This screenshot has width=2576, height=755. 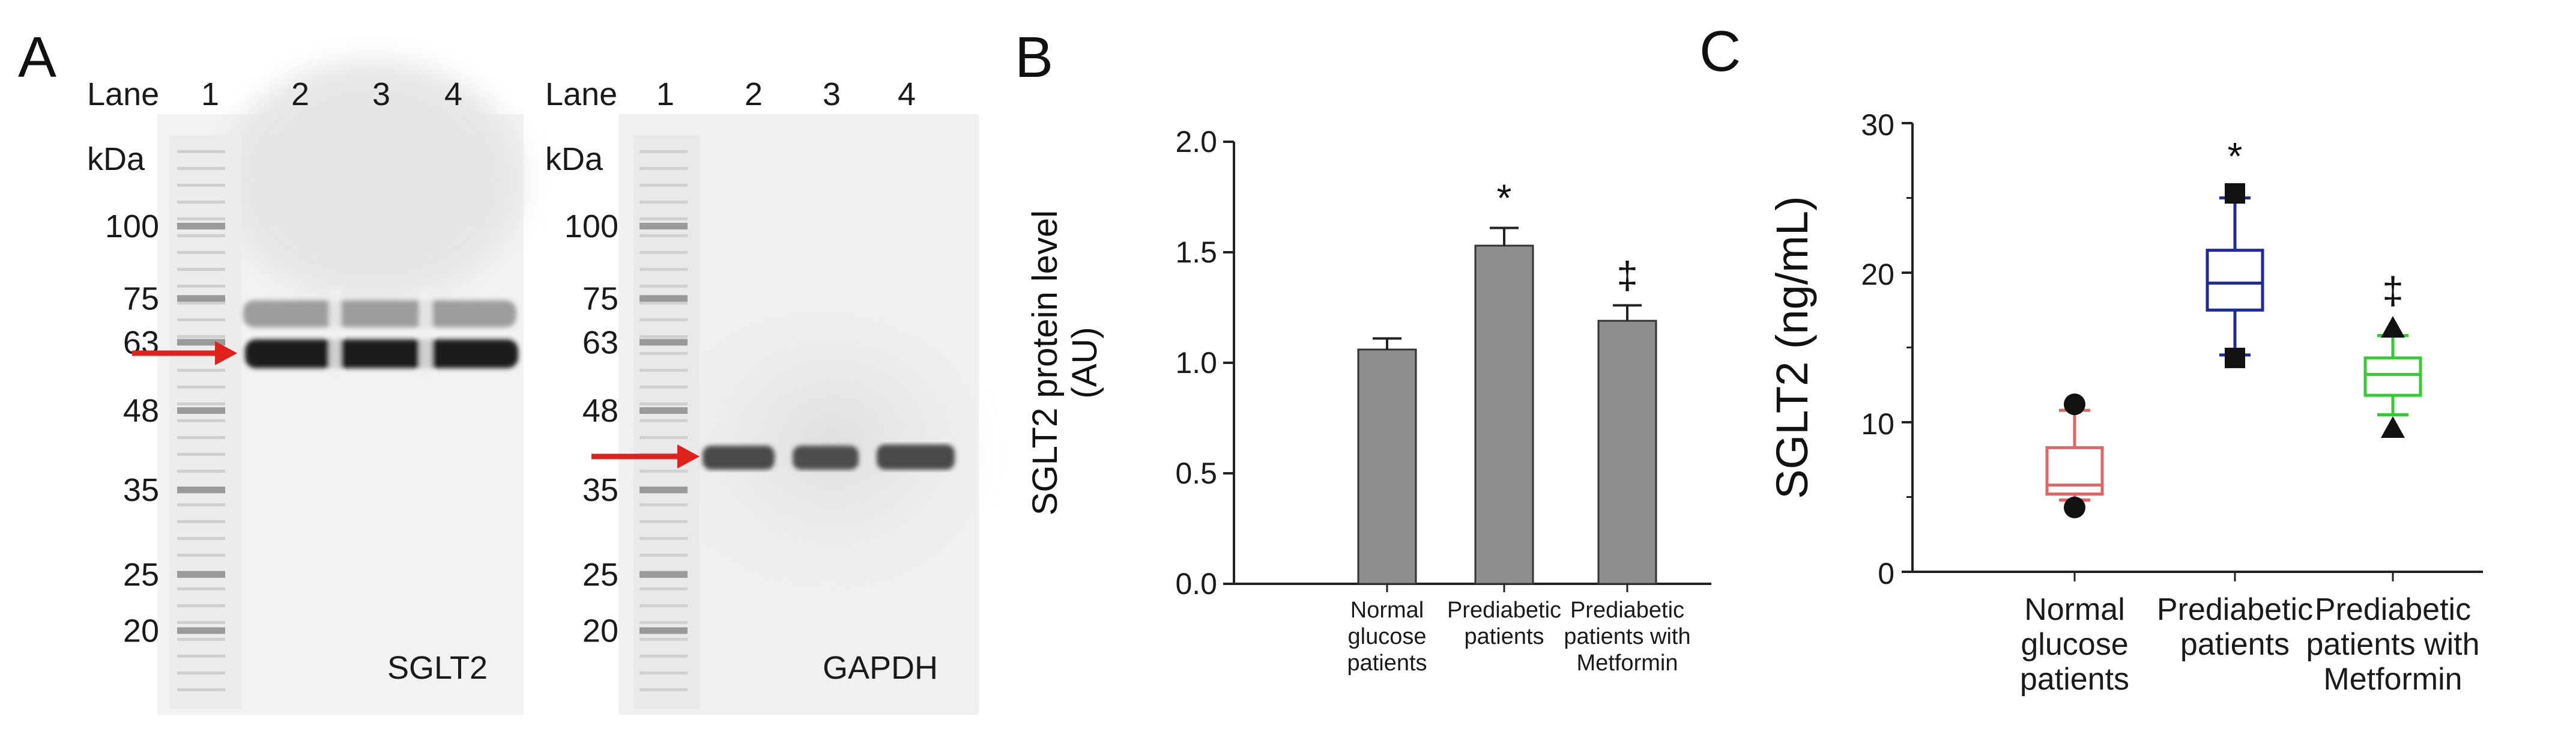 I want to click on y-tick-label: 0, so click(x=1886, y=573).